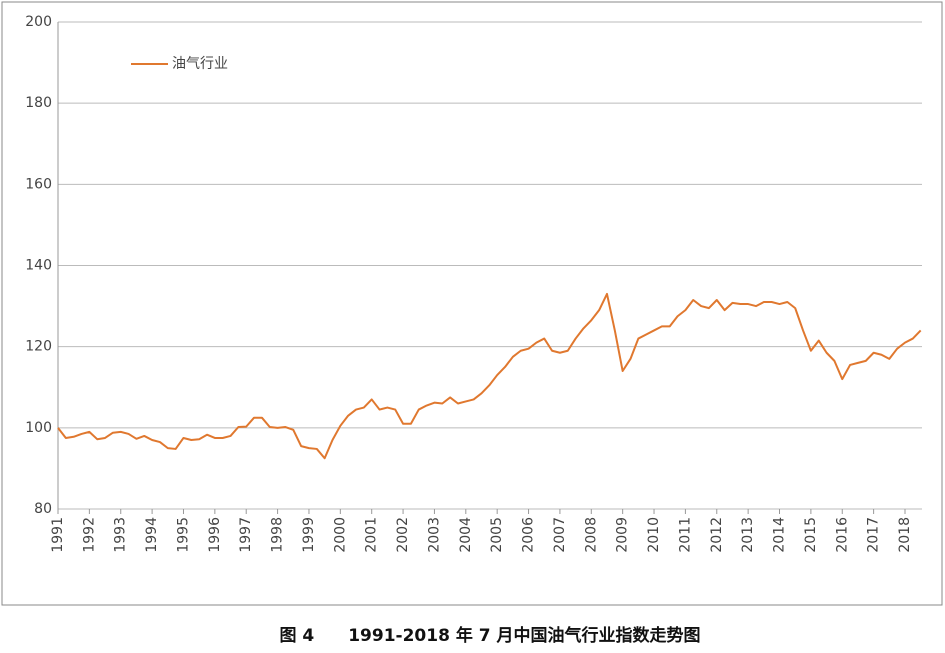 The image size is (945, 653). Describe the element at coordinates (89, 535) in the screenshot. I see `x-tick-label: 1992` at that location.